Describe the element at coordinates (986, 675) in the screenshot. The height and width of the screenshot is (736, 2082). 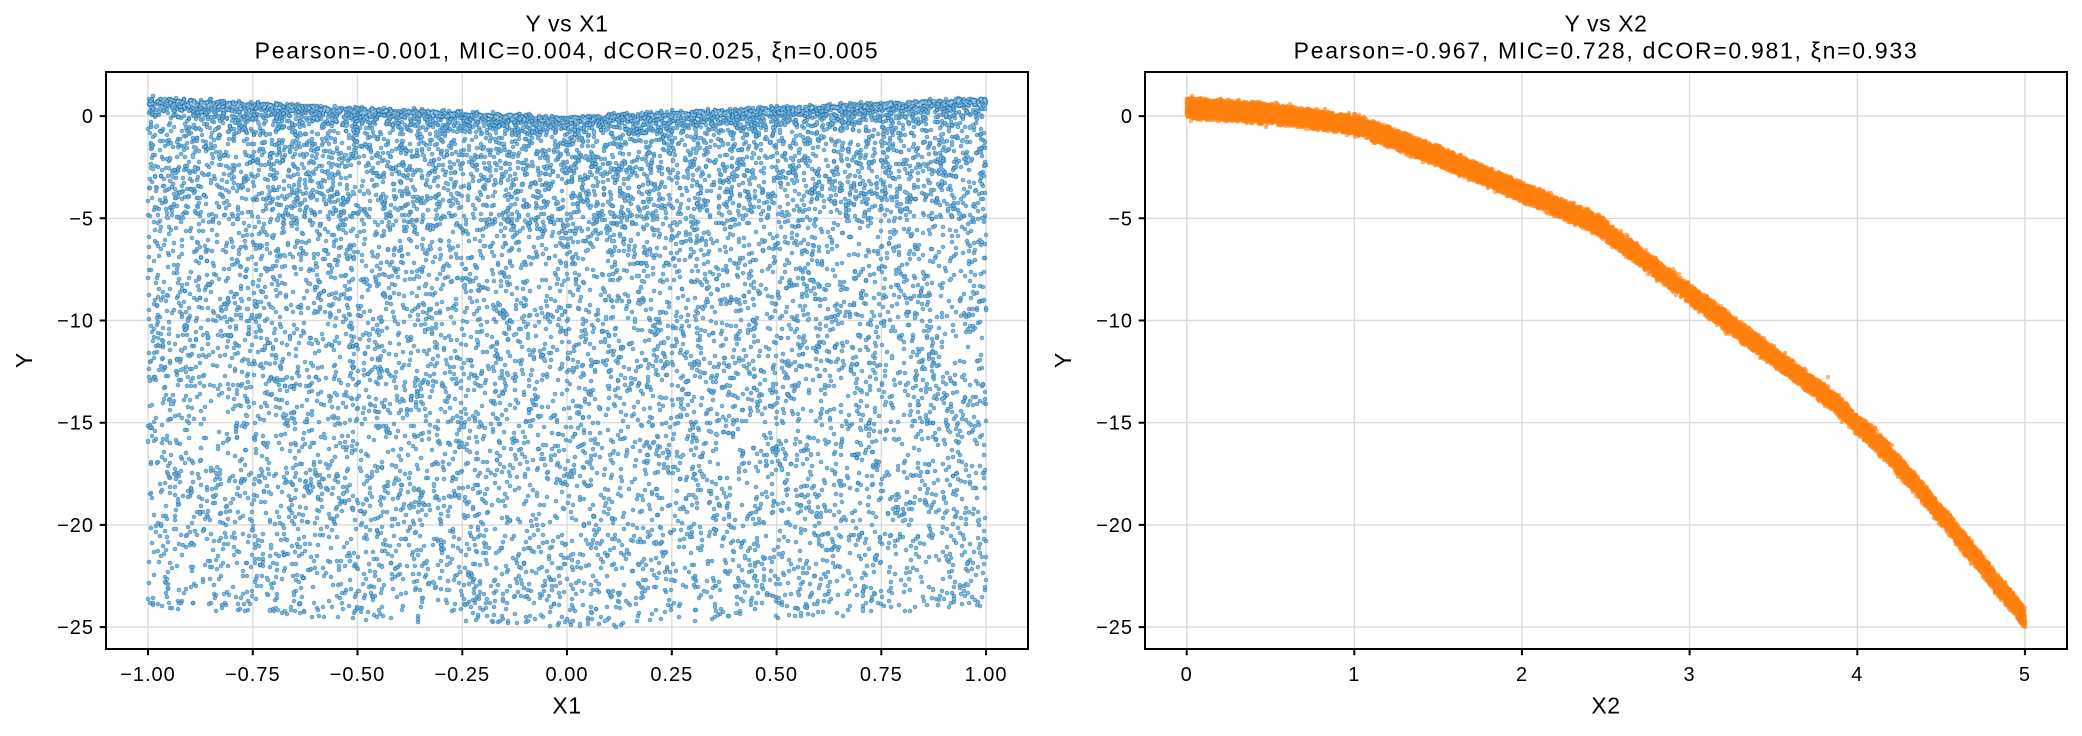
I see `svg-text: 1.00` at that location.